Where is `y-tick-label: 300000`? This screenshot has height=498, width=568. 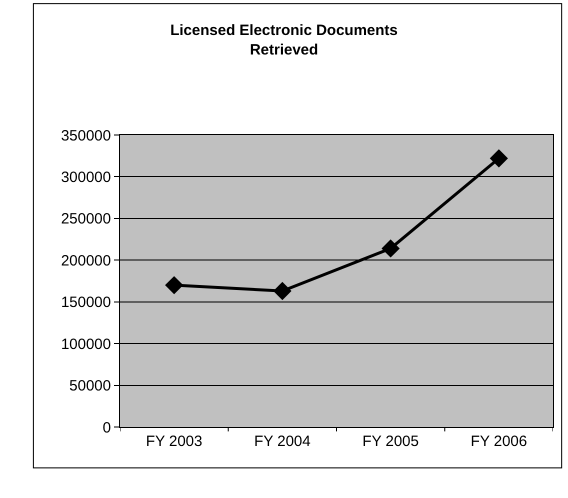 y-tick-label: 300000 is located at coordinates (85, 177).